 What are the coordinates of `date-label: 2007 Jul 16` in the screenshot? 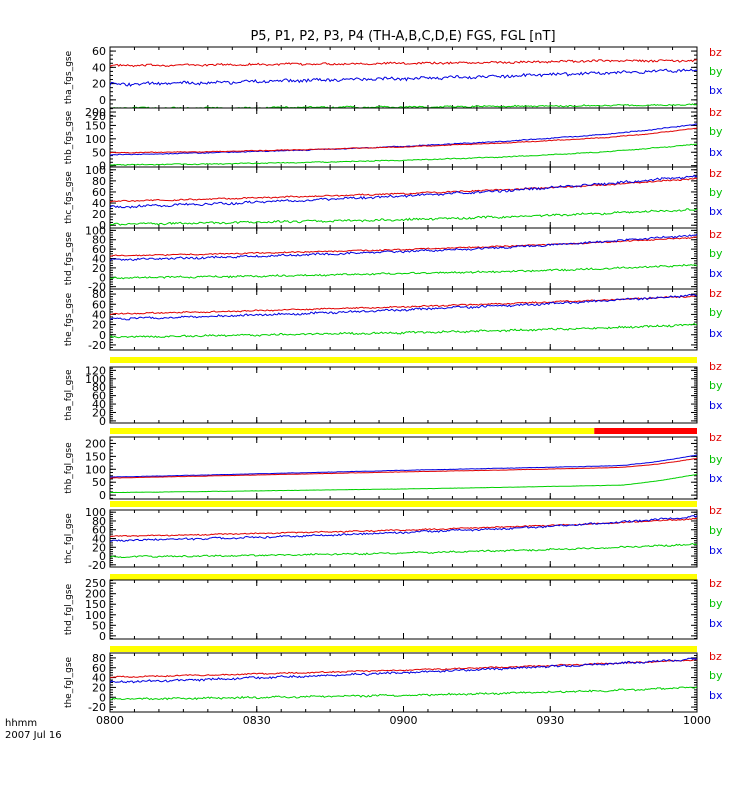 It's located at (33, 735).